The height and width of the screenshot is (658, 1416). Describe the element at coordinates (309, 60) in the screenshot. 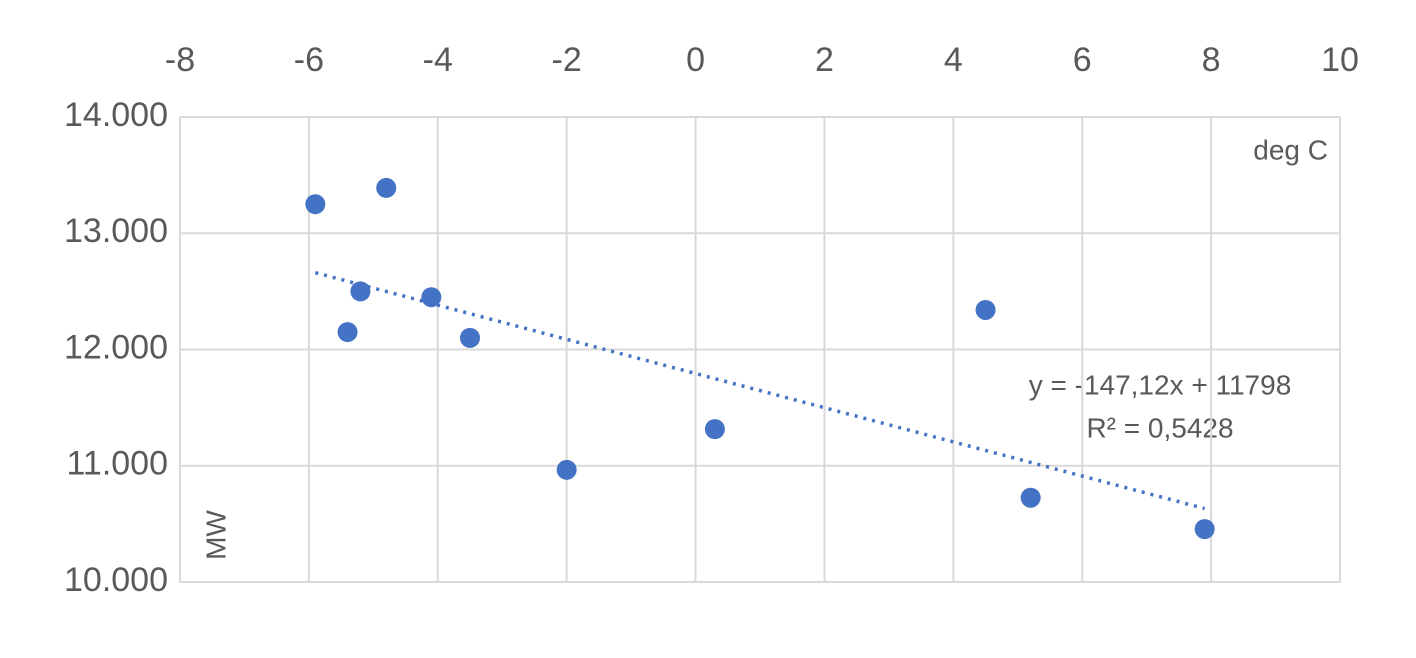

I see `x-tick-label: -6` at that location.